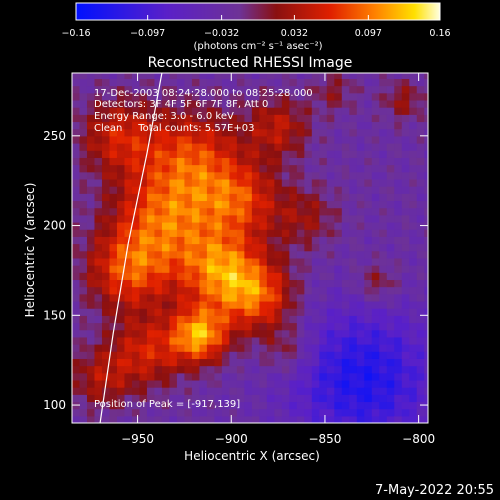 Image resolution: width=500 pixels, height=500 pixels. I want to click on y-axis-label: Heliocentric Y (arcsec), so click(30, 250).